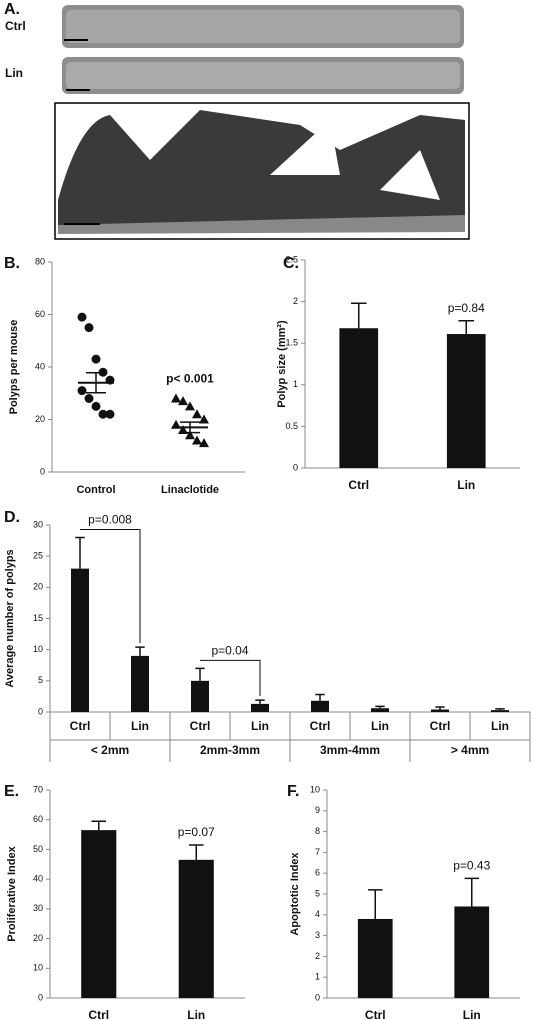  I want to click on panel-label: F., so click(293, 791).